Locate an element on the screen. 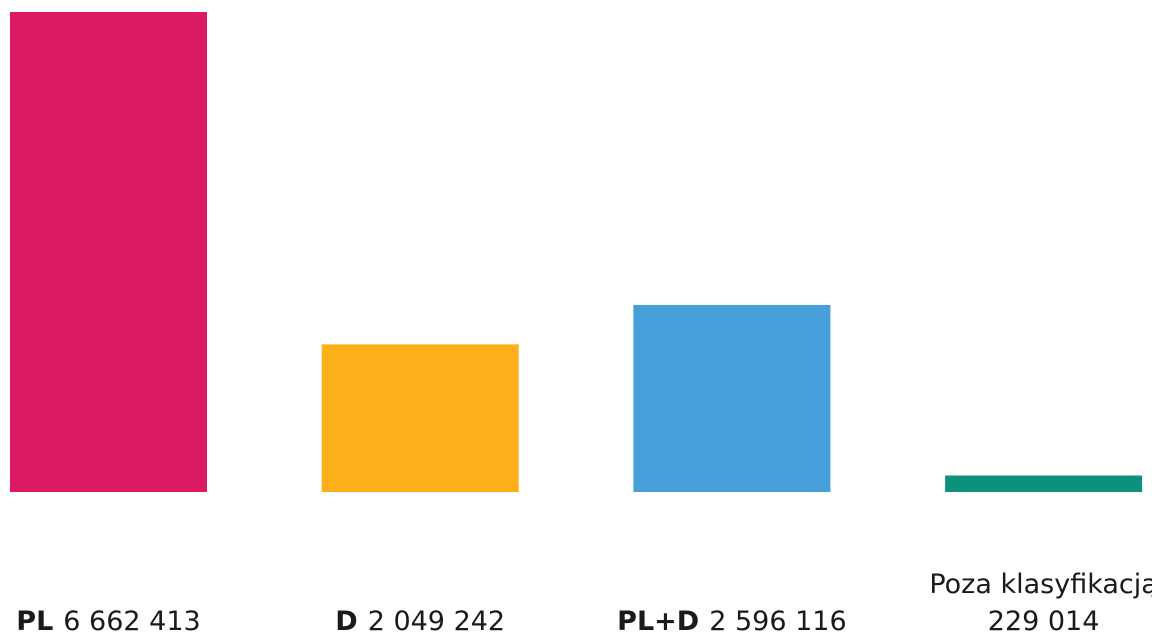 Image resolution: width=1152 pixels, height=632 pixels. bar-label: PL+D 2 596 116 is located at coordinates (731, 619).